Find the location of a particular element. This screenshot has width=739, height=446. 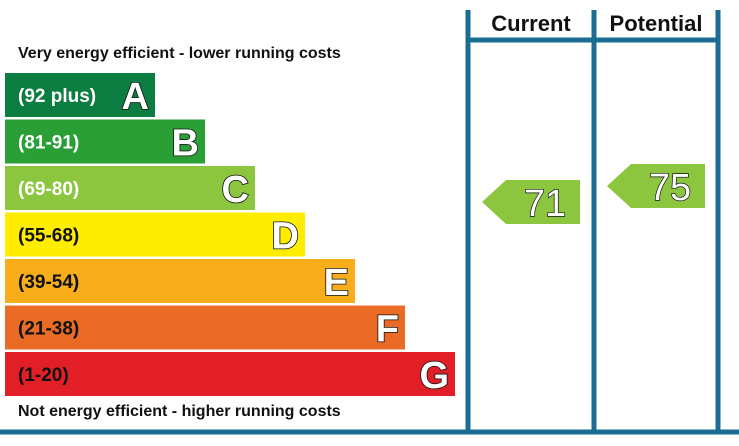

band-g-bar is located at coordinates (230, 374).